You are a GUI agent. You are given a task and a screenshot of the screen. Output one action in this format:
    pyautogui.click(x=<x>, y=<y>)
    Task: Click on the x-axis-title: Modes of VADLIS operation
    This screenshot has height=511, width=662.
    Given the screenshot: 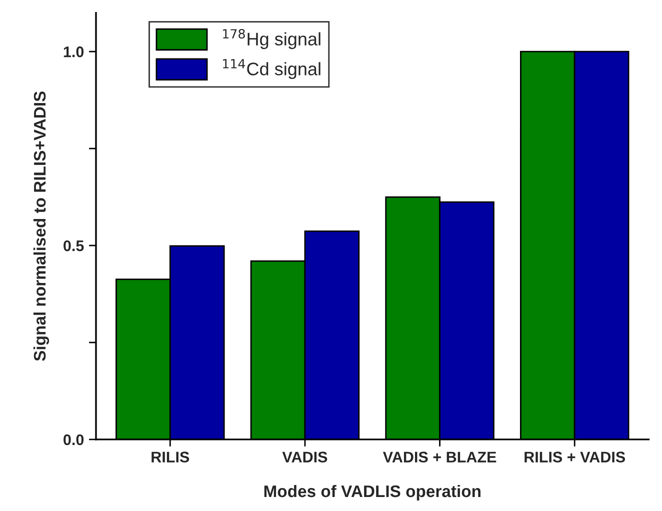 What is the action you would take?
    pyautogui.click(x=372, y=492)
    